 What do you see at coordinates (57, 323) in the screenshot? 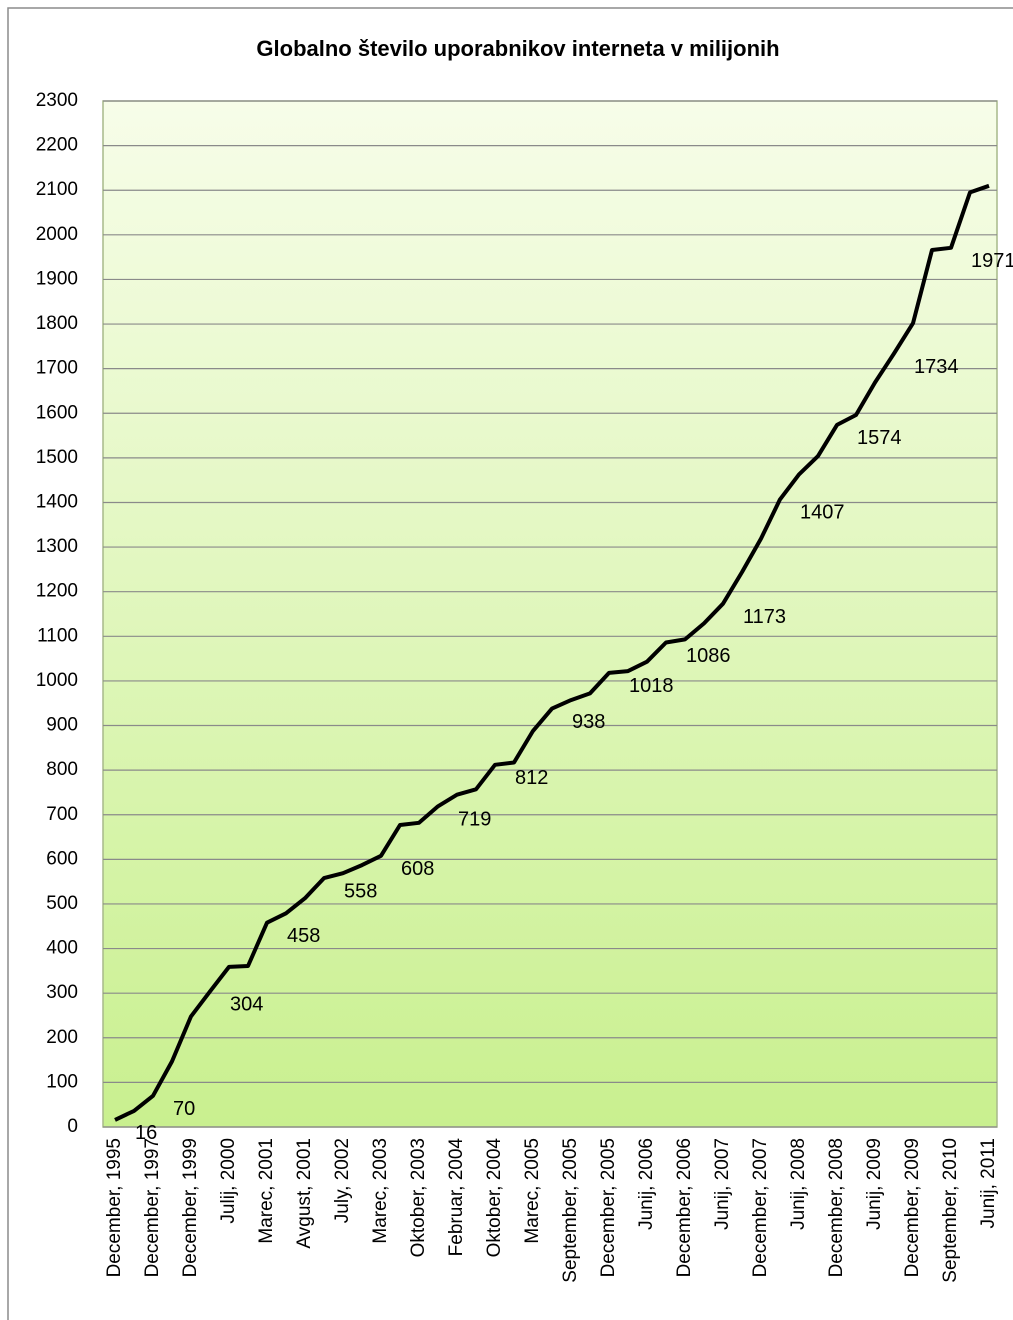
I see `y-tick-label: 1800` at bounding box center [57, 323].